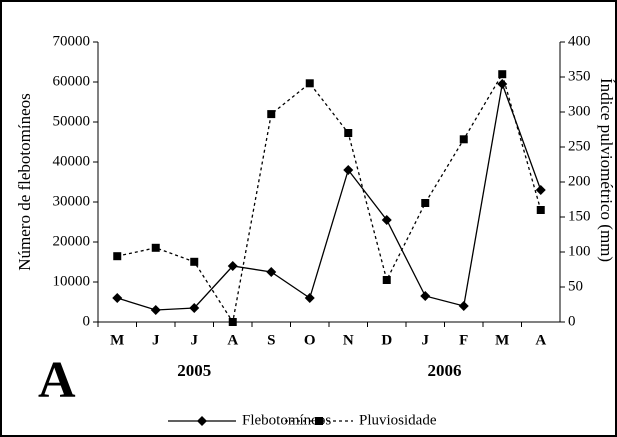 This screenshot has height=437, width=617. Describe the element at coordinates (386, 340) in the screenshot. I see `x-tick-label: D` at that location.